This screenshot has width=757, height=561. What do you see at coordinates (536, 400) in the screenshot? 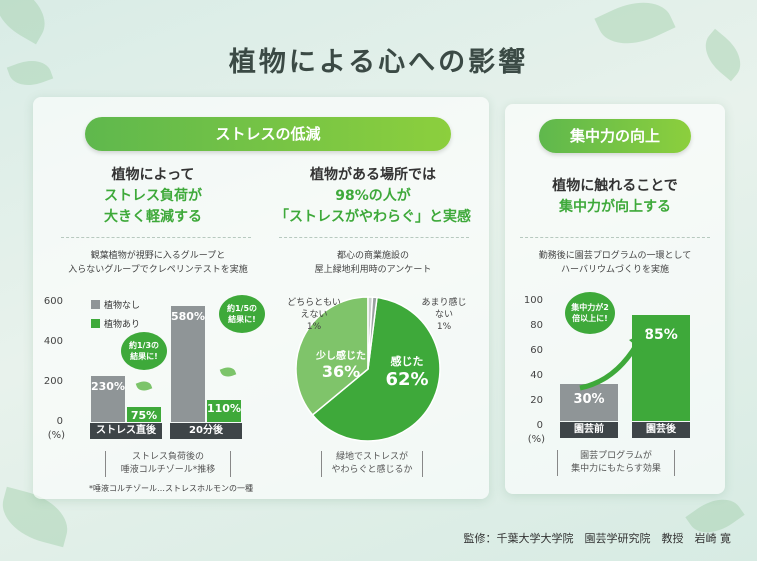
I see `y-tick: 20` at bounding box center [536, 400].